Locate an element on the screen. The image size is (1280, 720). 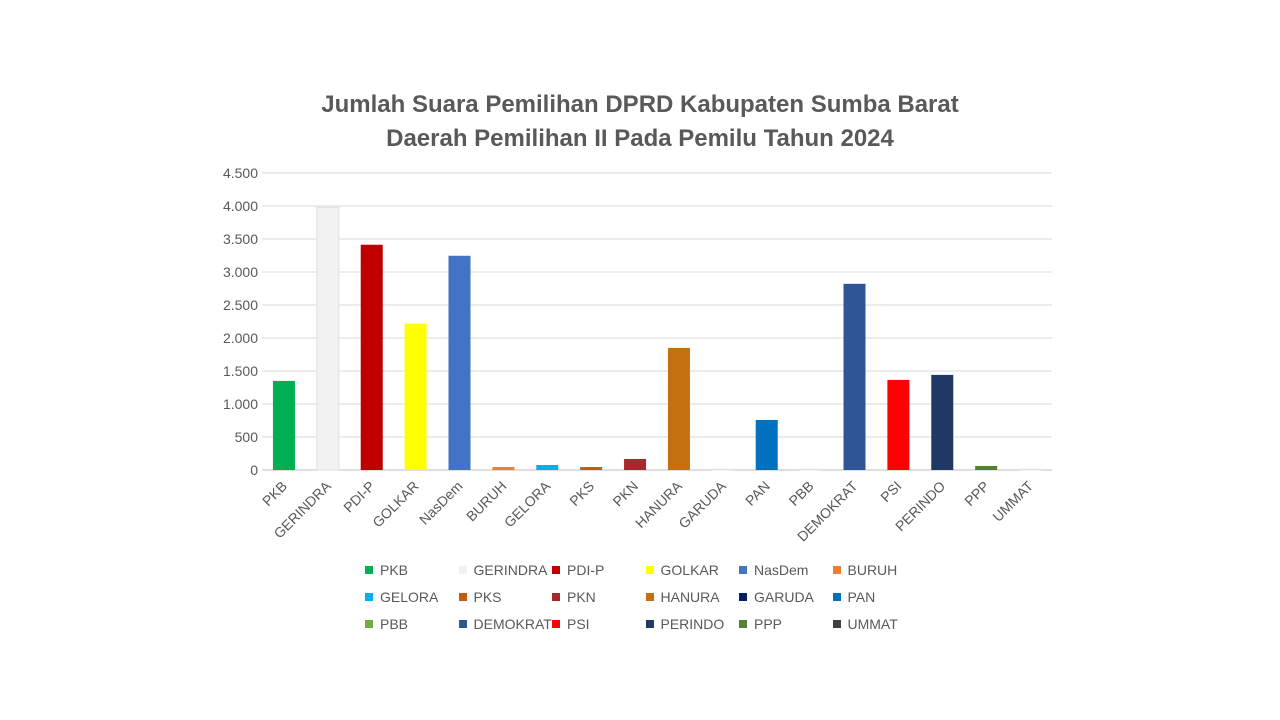
legend-label: PKN is located at coordinates (581, 597).